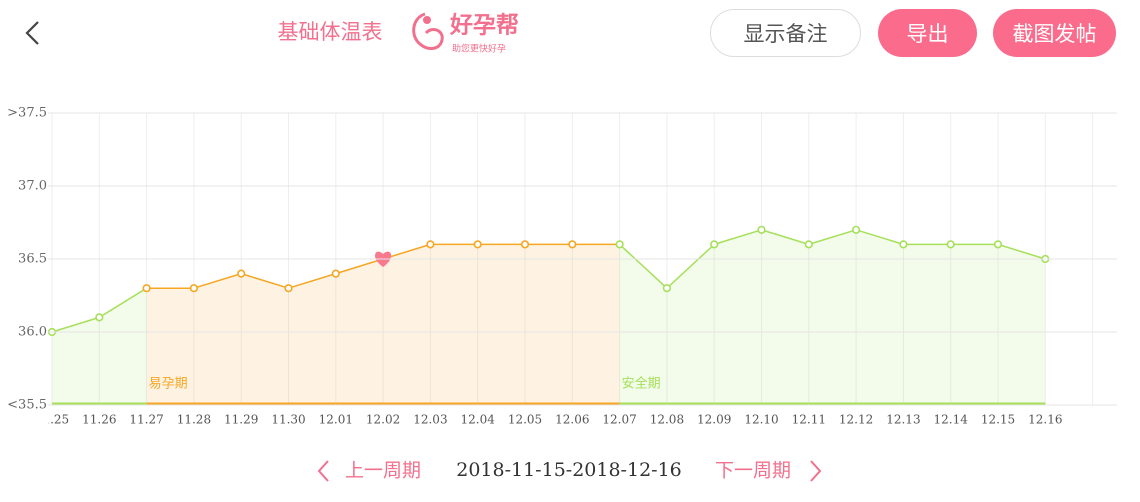  Describe the element at coordinates (998, 420) in the screenshot. I see `x-tick-label: 12.15` at that location.